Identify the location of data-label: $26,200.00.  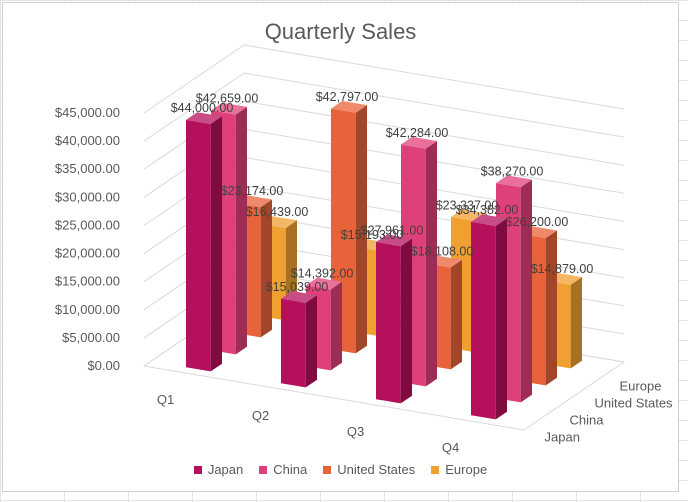
(537, 222).